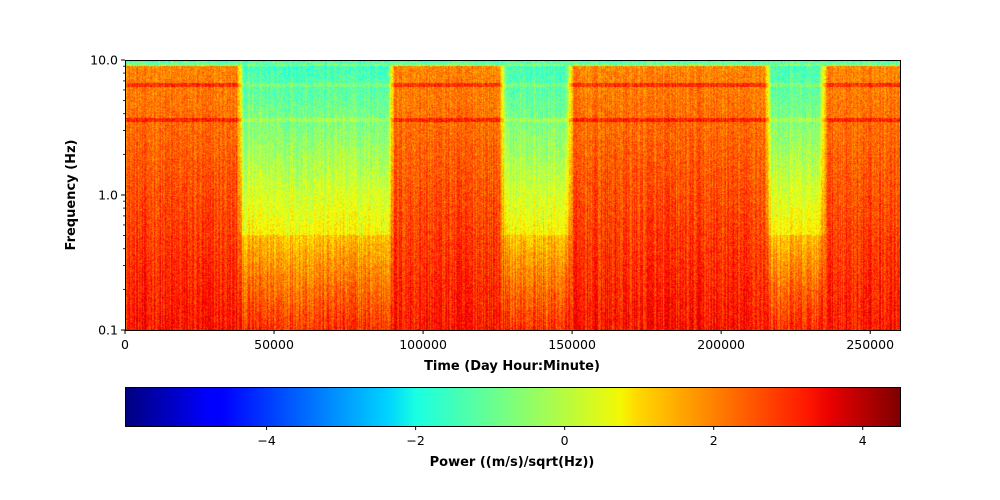 The image size is (1000, 500). What do you see at coordinates (423, 344) in the screenshot?
I see `x-tick-label: 100000` at bounding box center [423, 344].